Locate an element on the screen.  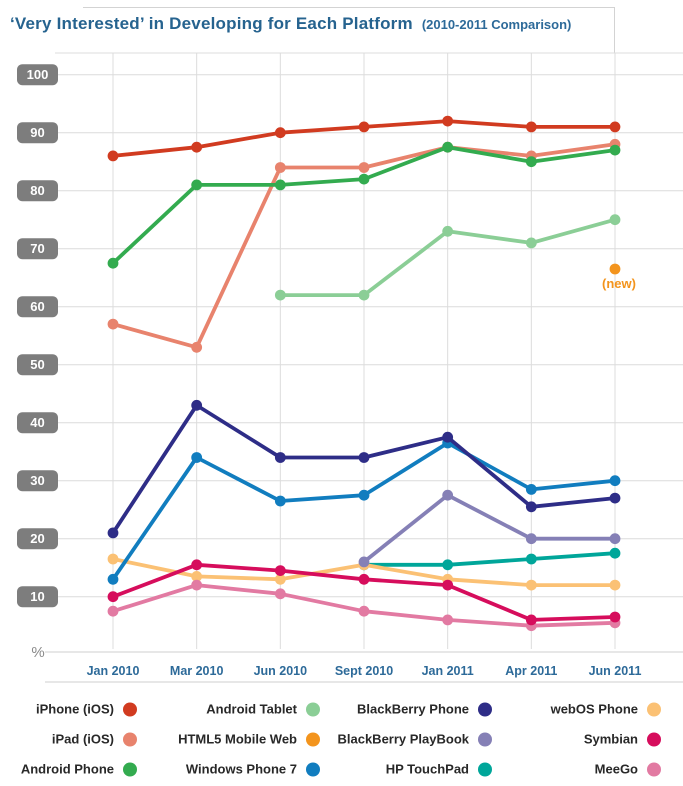
y-tick-label: 10 is located at coordinates (37, 596).